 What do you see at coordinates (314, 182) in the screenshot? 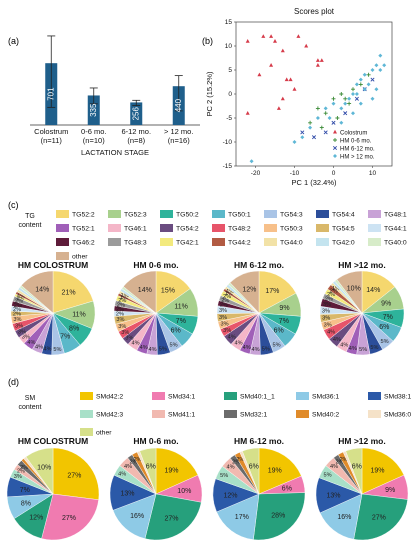
I see `x-axis-title: PC 1 (32.4%)` at bounding box center [314, 182].